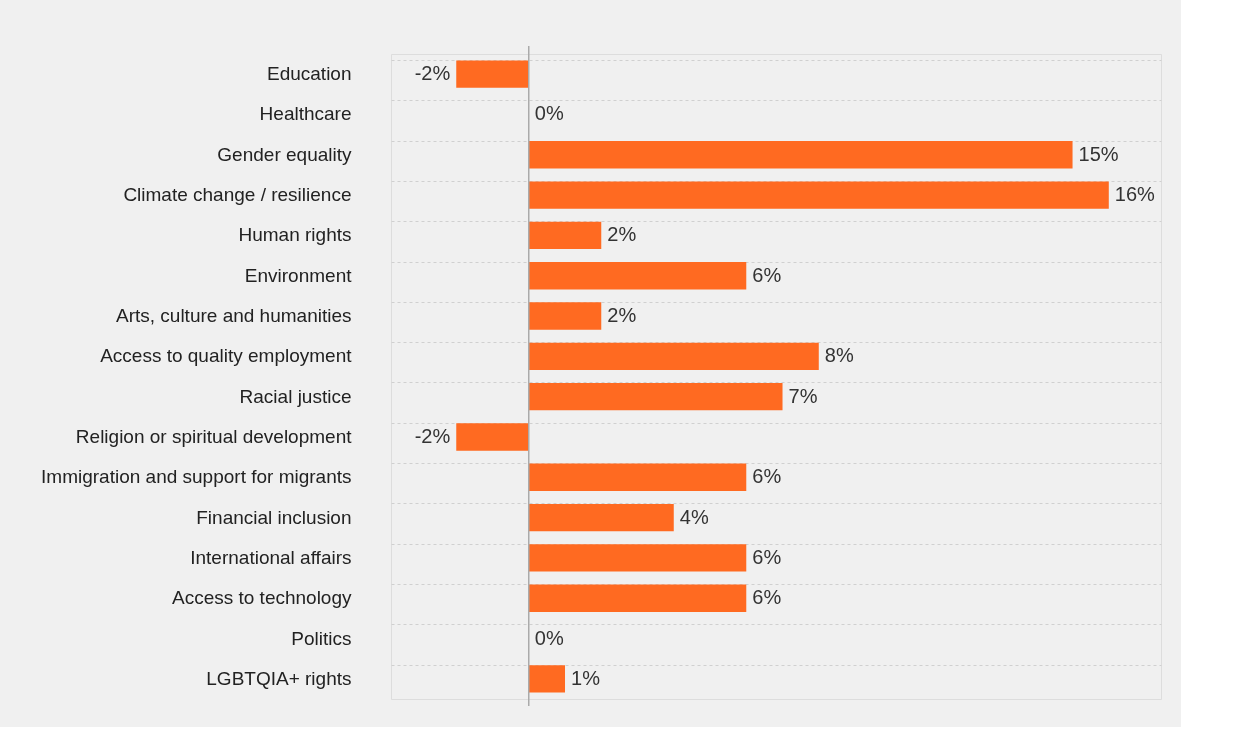 Image resolution: width=1258 pixels, height=747 pixels. I want to click on y-tick-label: Environment, so click(298, 275).